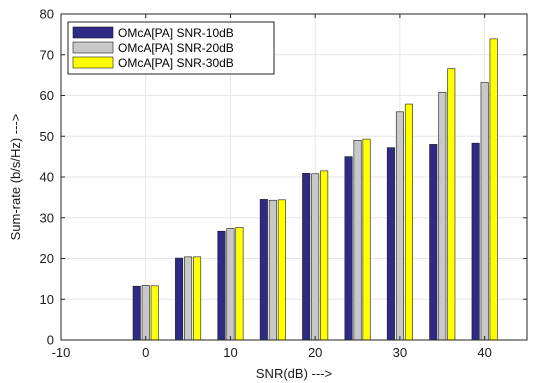 Image resolution: width=540 pixels, height=383 pixels. Describe the element at coordinates (272, 352) in the screenshot. I see `x-tick-labels: -10 0 10 20 30 40` at that location.